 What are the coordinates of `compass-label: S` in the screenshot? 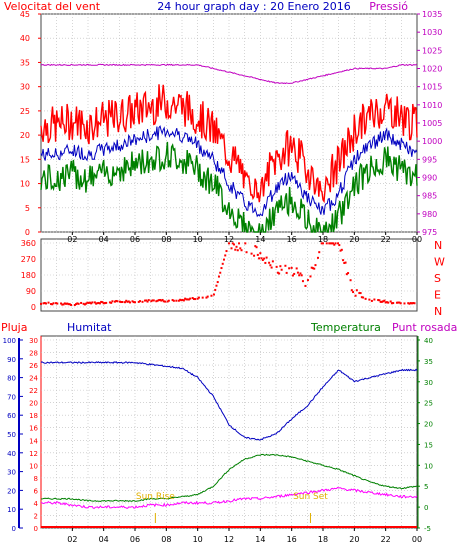 It's located at (437, 278).